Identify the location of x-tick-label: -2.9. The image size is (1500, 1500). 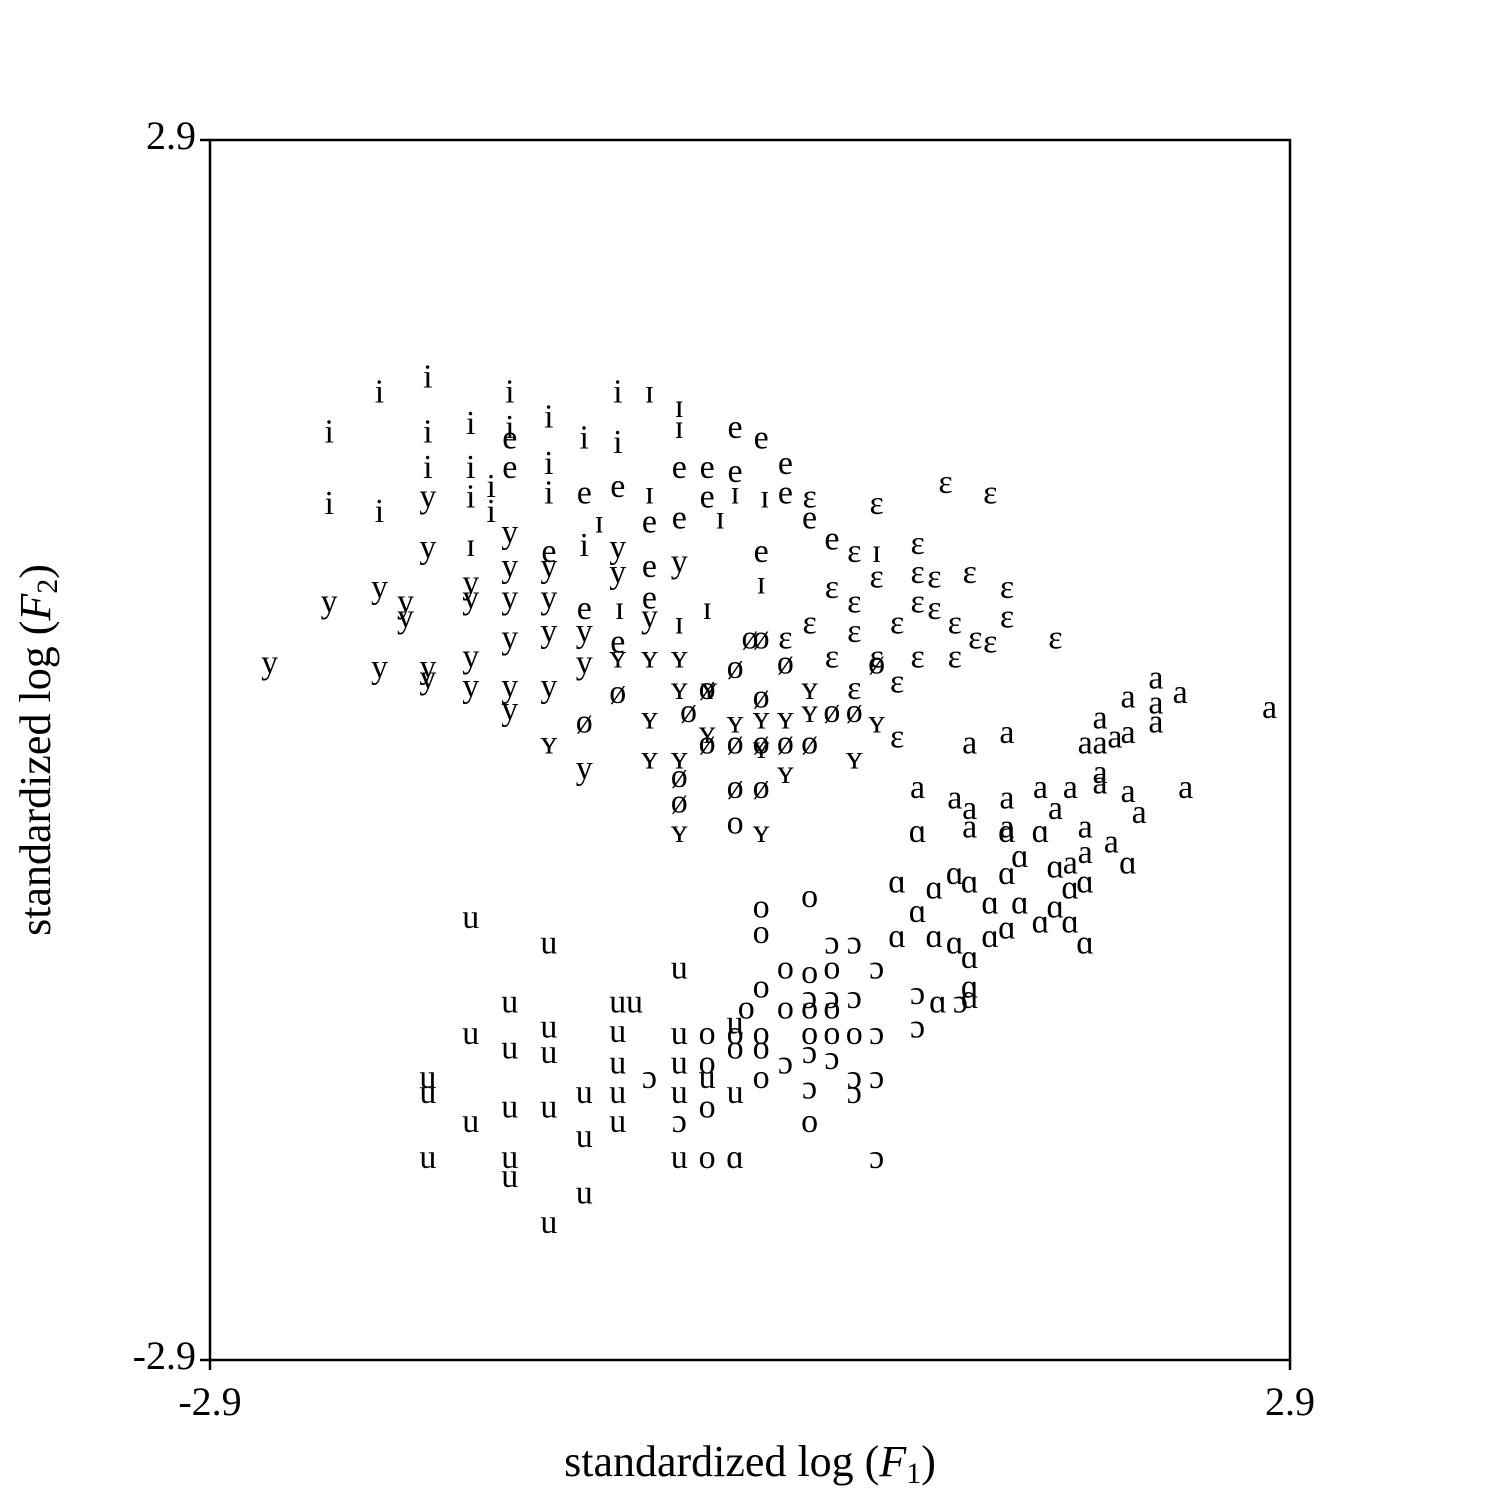
(209, 1401).